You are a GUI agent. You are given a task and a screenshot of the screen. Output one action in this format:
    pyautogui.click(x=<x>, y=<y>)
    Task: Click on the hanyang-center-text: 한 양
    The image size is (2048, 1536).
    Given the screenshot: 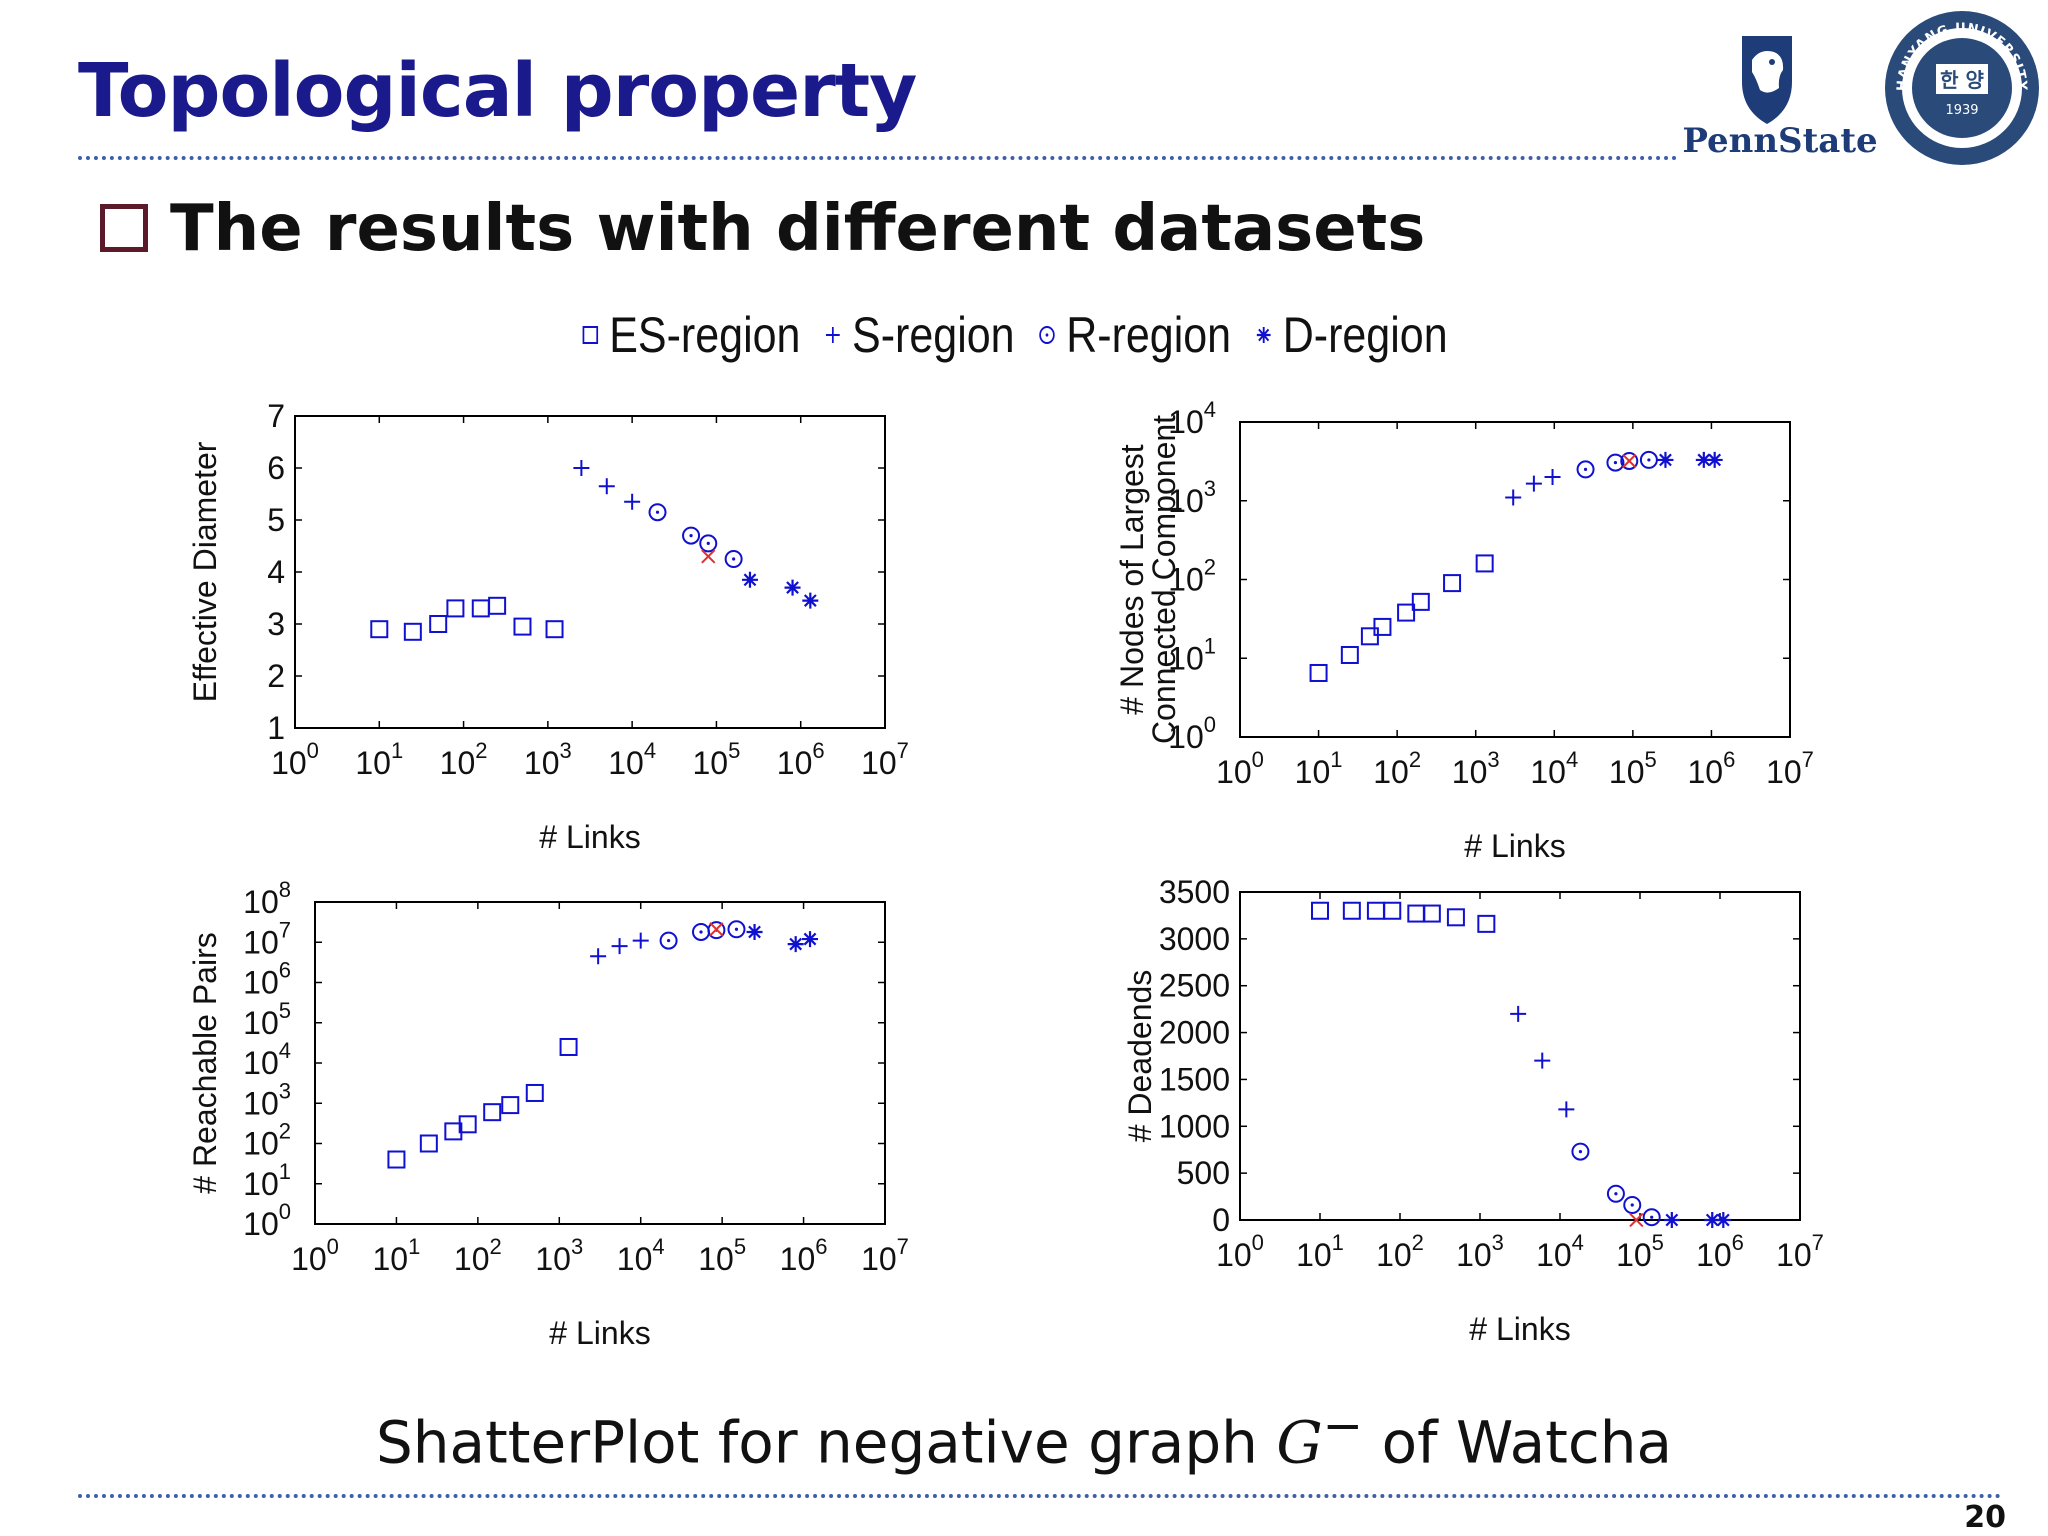 What is the action you would take?
    pyautogui.click(x=1962, y=80)
    